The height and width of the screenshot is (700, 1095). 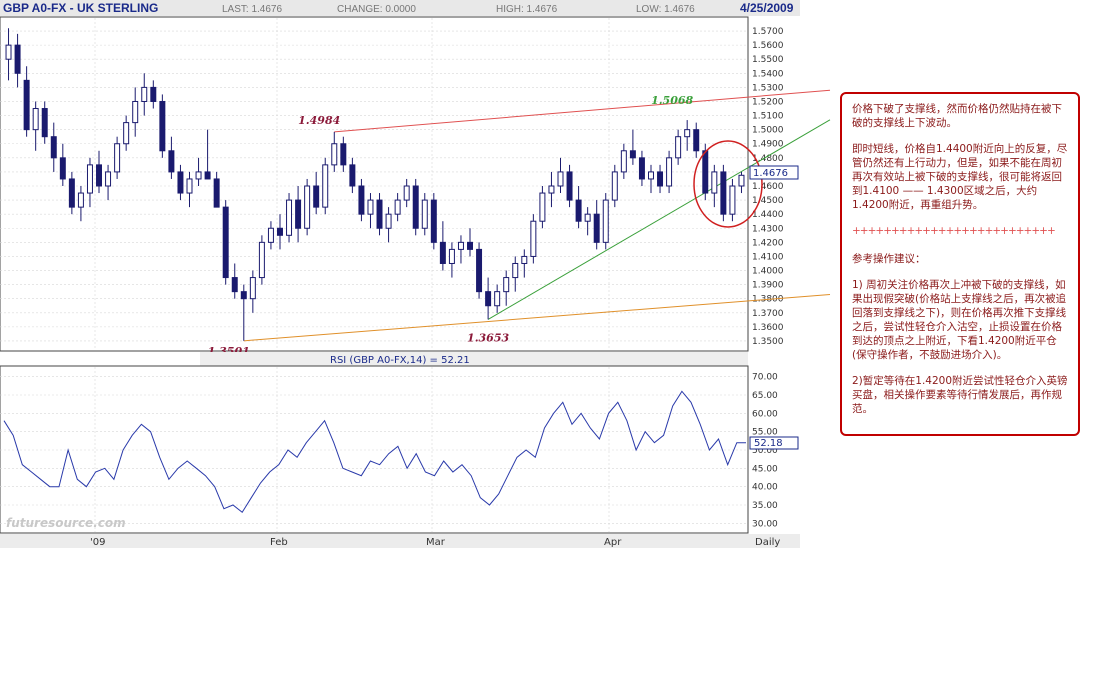 I want to click on price-tick-label: 1.4100, so click(x=768, y=257).